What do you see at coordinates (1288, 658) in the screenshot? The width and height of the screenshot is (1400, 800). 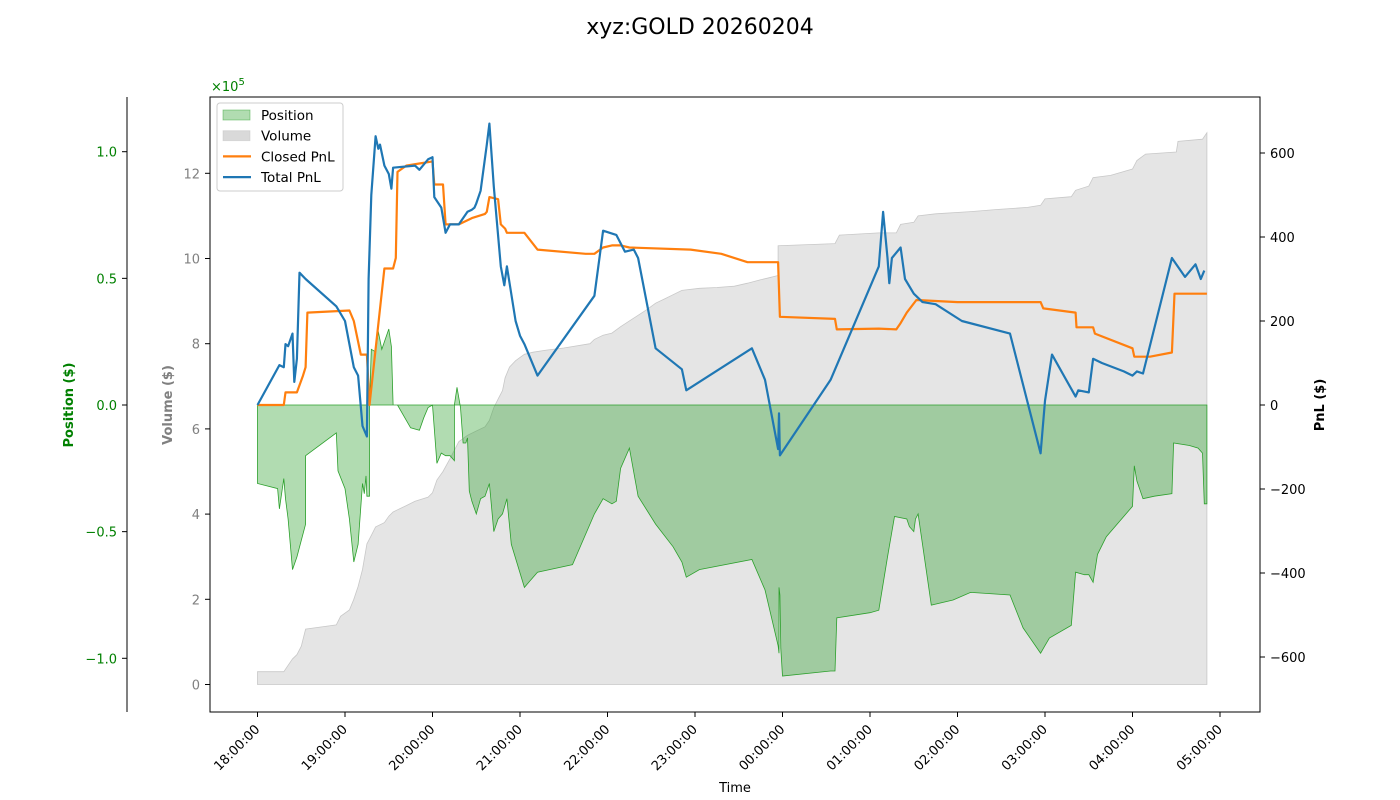 I see `pnl-tick-label: −600` at bounding box center [1288, 658].